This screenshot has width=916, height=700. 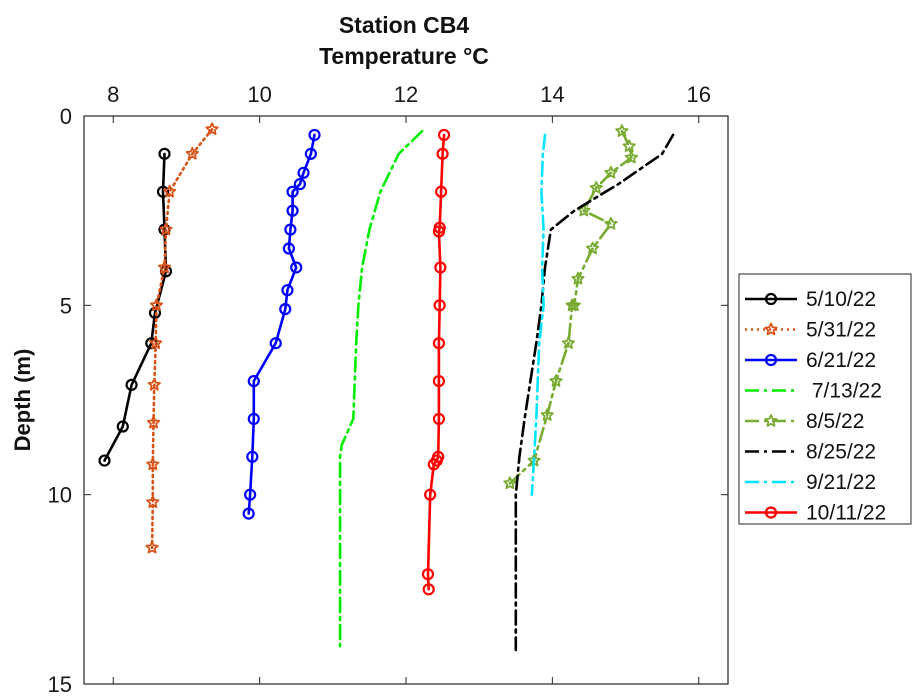 What do you see at coordinates (22, 400) in the screenshot?
I see `y-axis-label: Depth (m)` at bounding box center [22, 400].